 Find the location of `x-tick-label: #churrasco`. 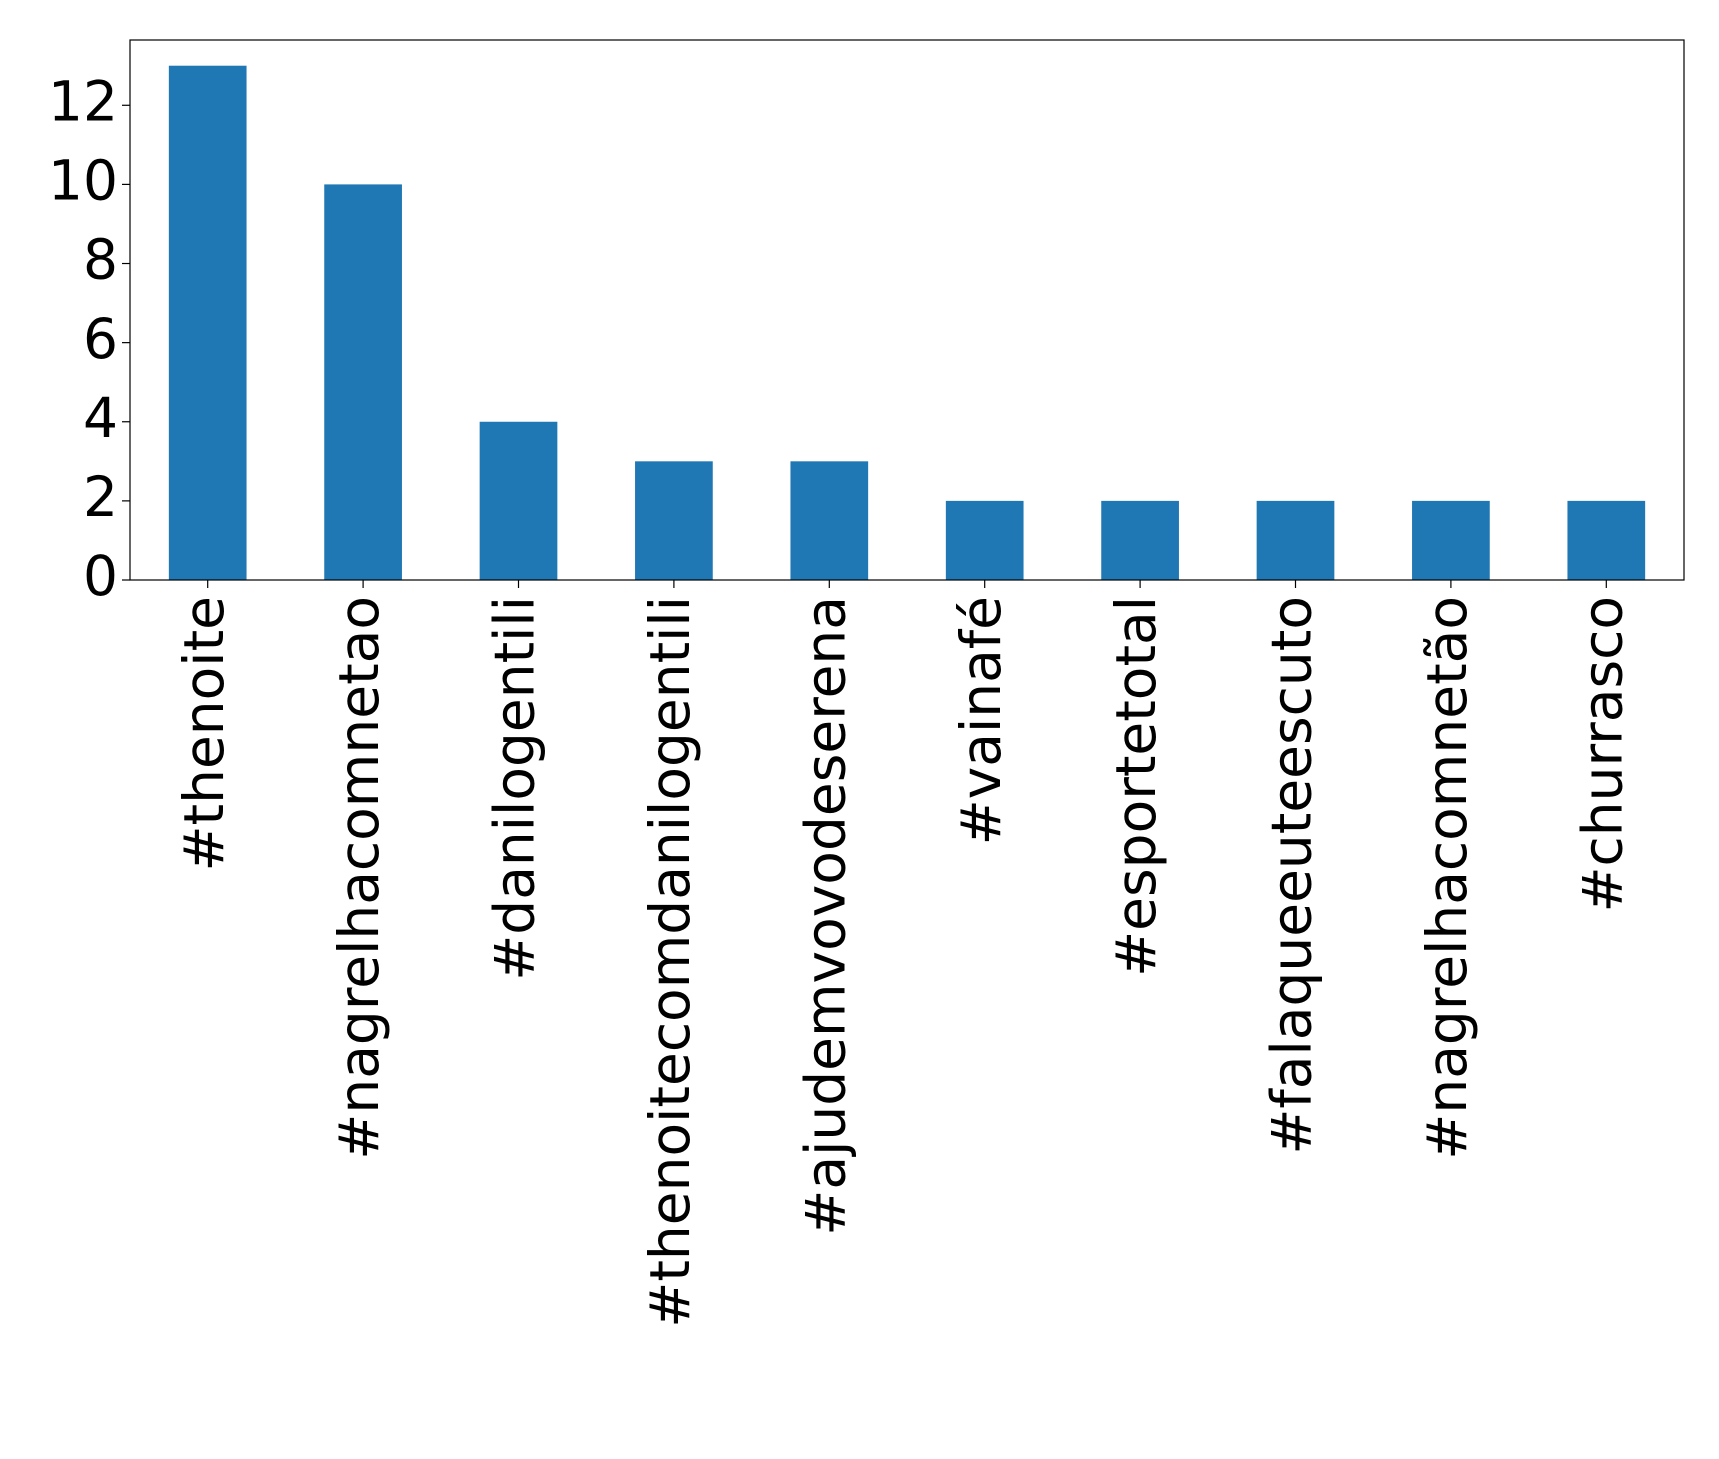

x-tick-label: #churrasco is located at coordinates (1602, 754).